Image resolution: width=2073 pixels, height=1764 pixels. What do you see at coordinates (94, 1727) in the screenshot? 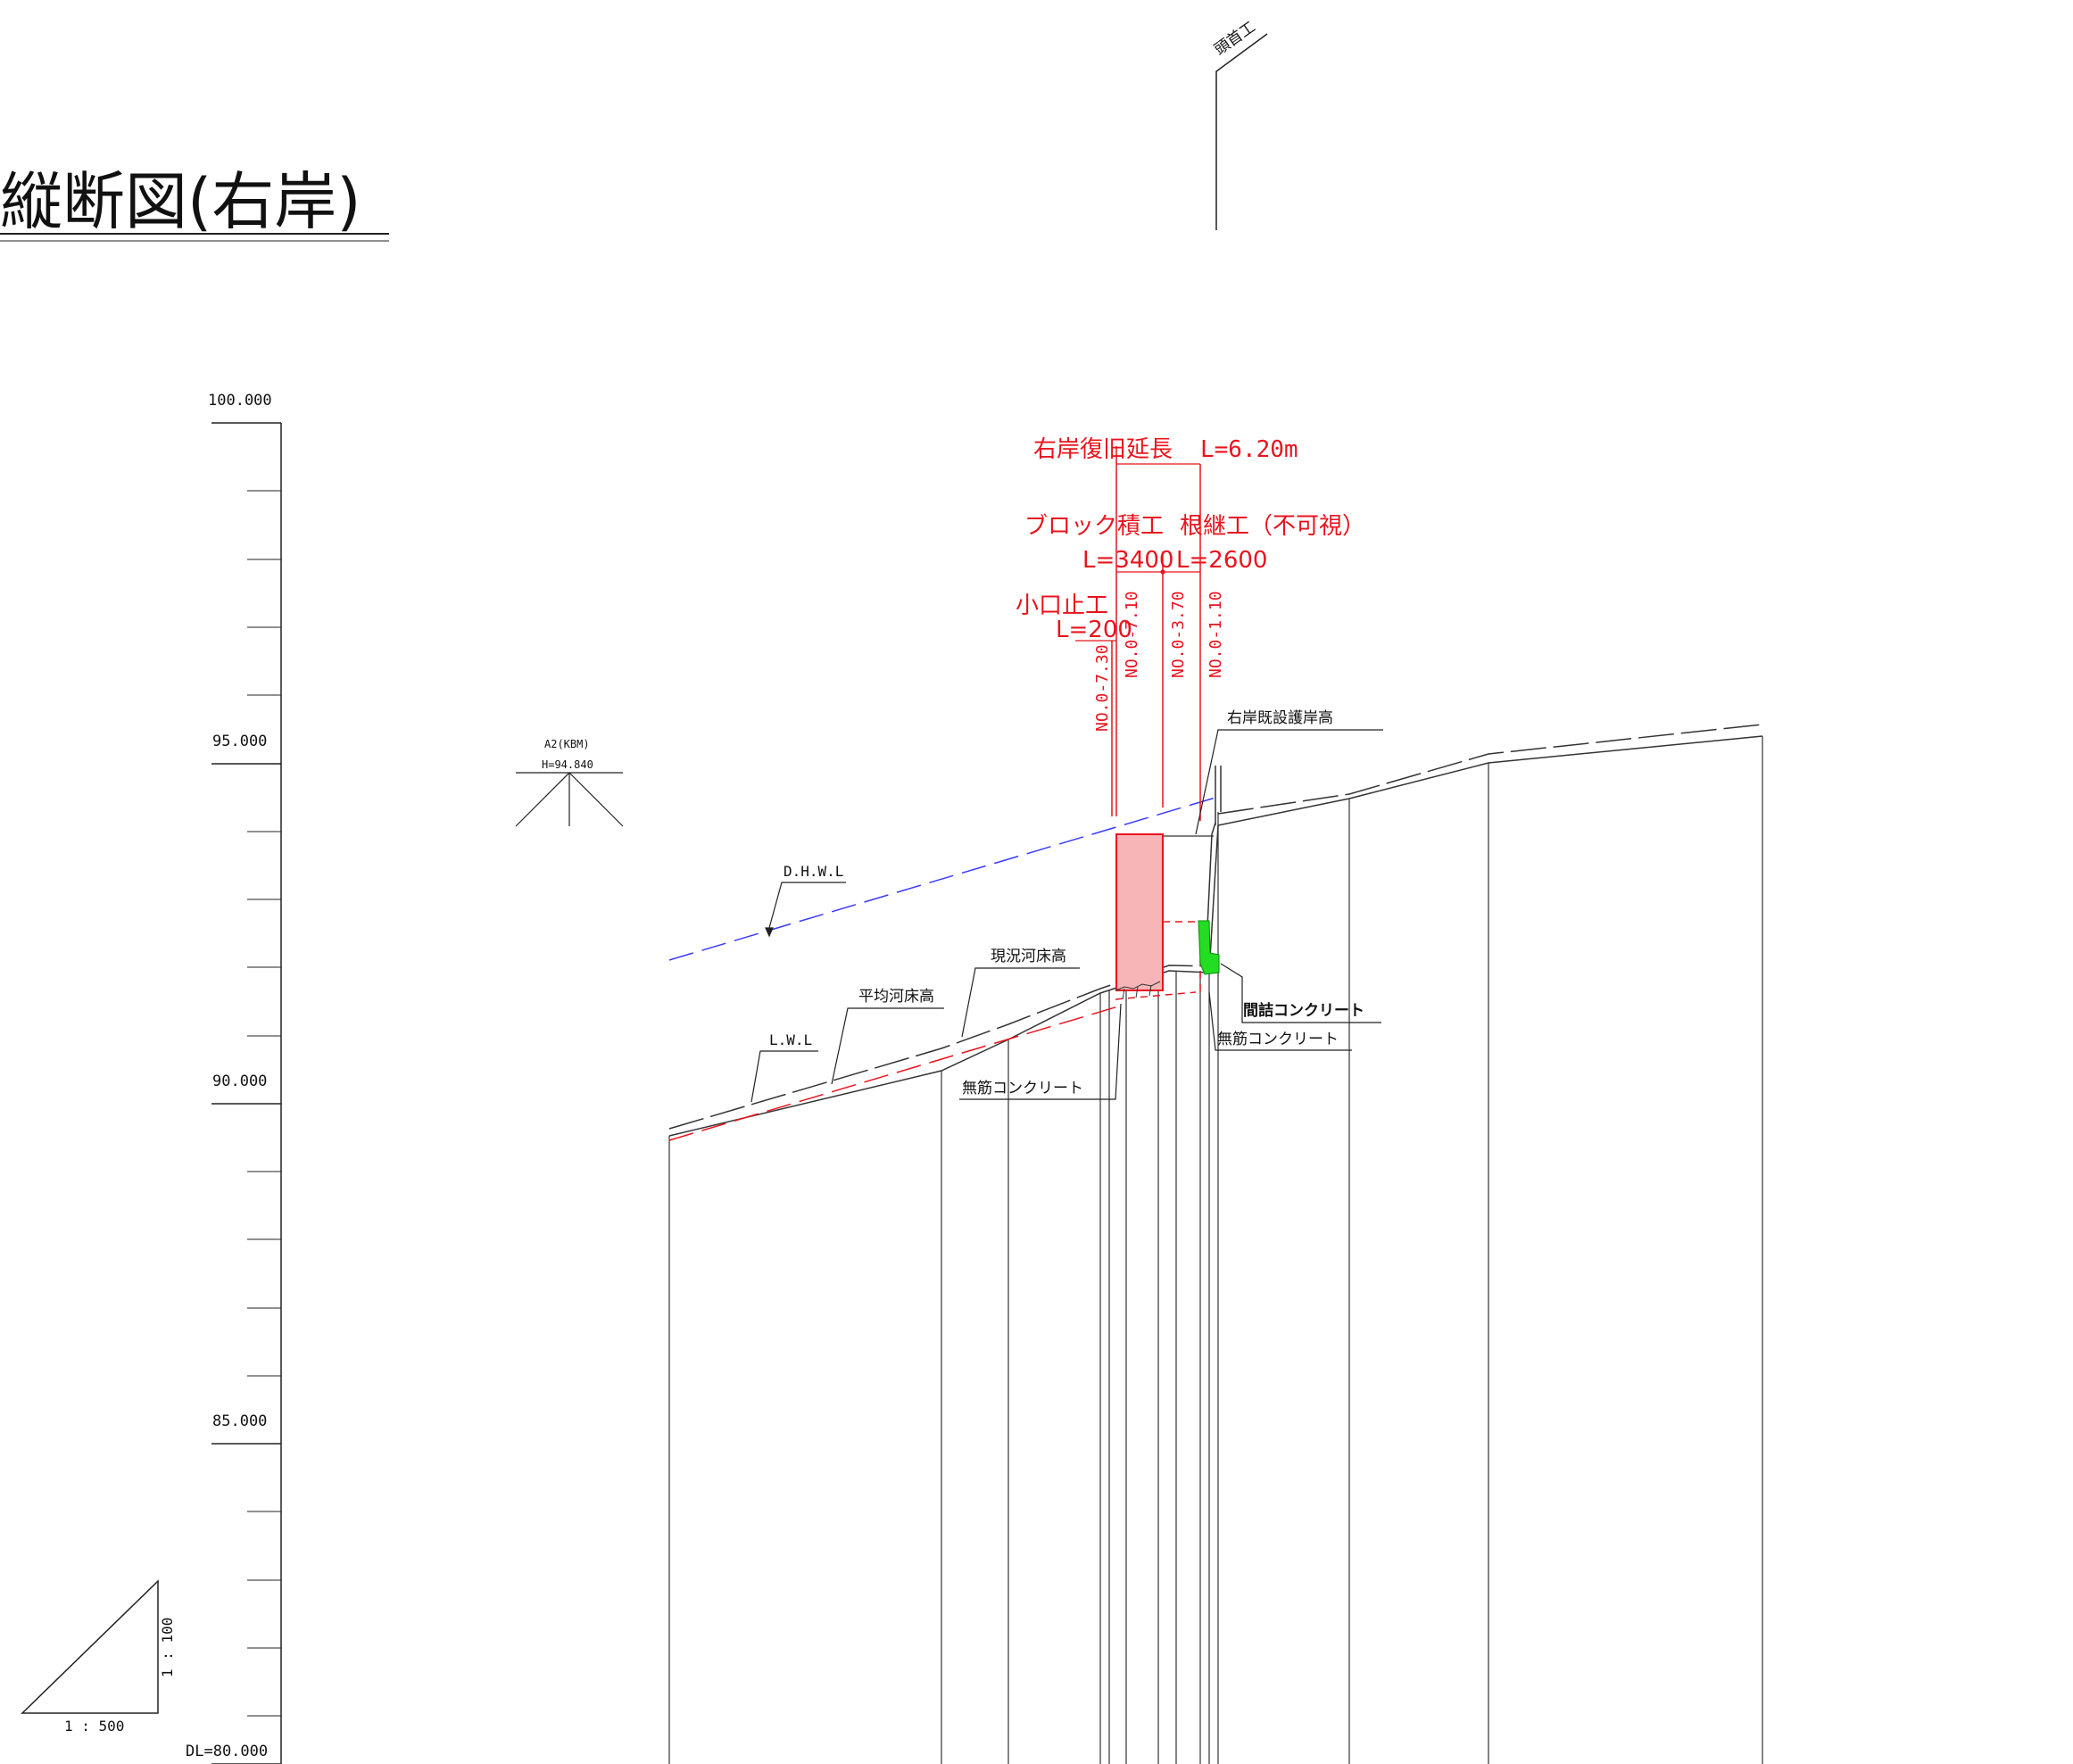
I see `horizontal-ratio: 1 : 500` at bounding box center [94, 1727].